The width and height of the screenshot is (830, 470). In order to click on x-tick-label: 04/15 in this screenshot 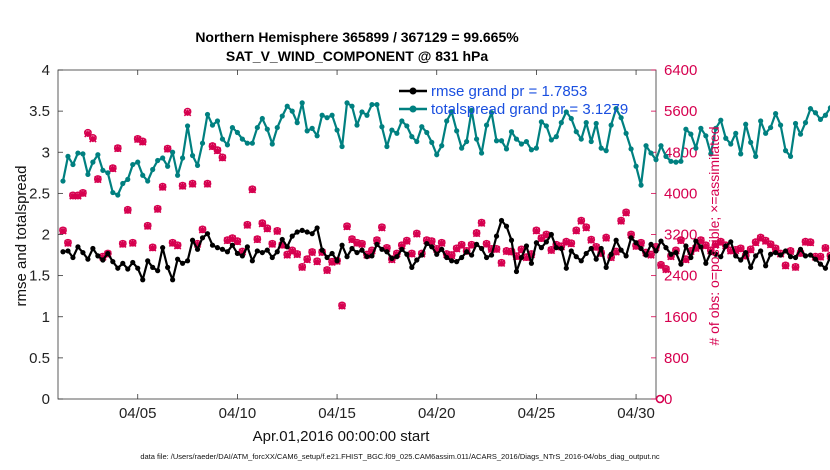, I will do `click(337, 413)`.